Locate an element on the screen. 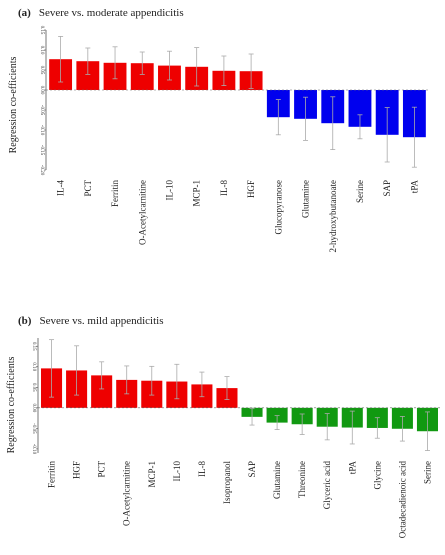 This screenshot has width=445, height=555. bar-serine is located at coordinates (360, 108).